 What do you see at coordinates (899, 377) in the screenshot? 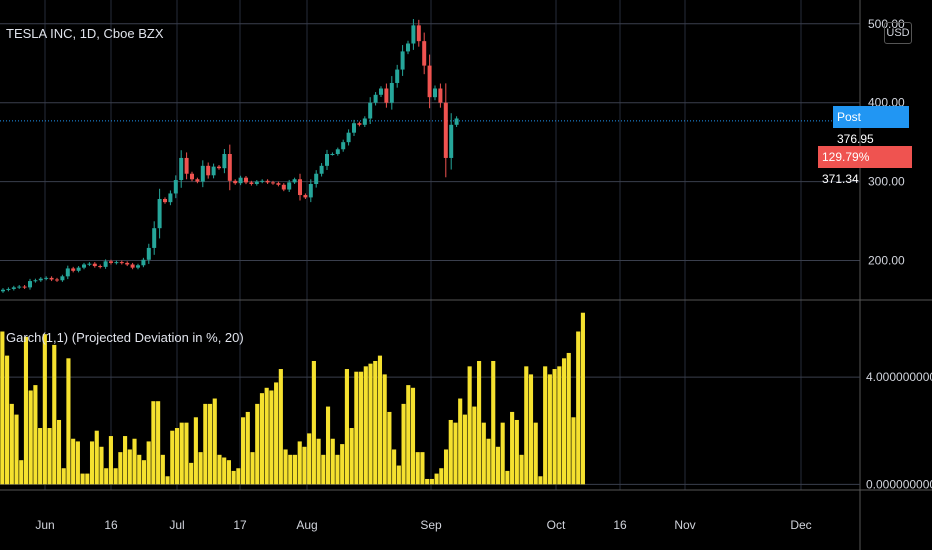
I see `indicator-tick-label: 4.0000000000` at bounding box center [899, 377].